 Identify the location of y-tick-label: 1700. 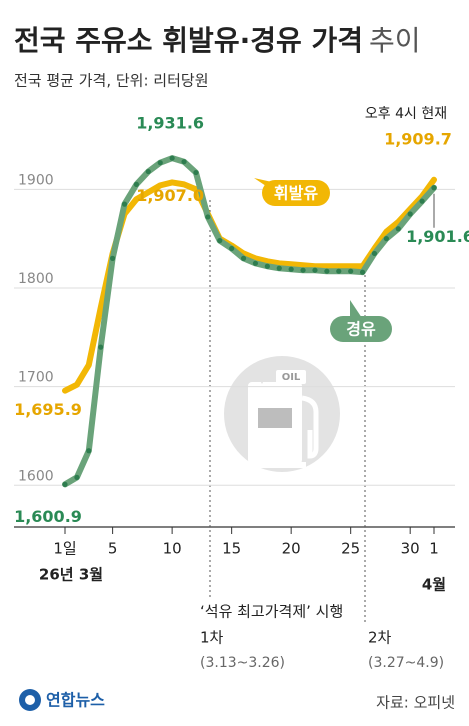
(36, 378).